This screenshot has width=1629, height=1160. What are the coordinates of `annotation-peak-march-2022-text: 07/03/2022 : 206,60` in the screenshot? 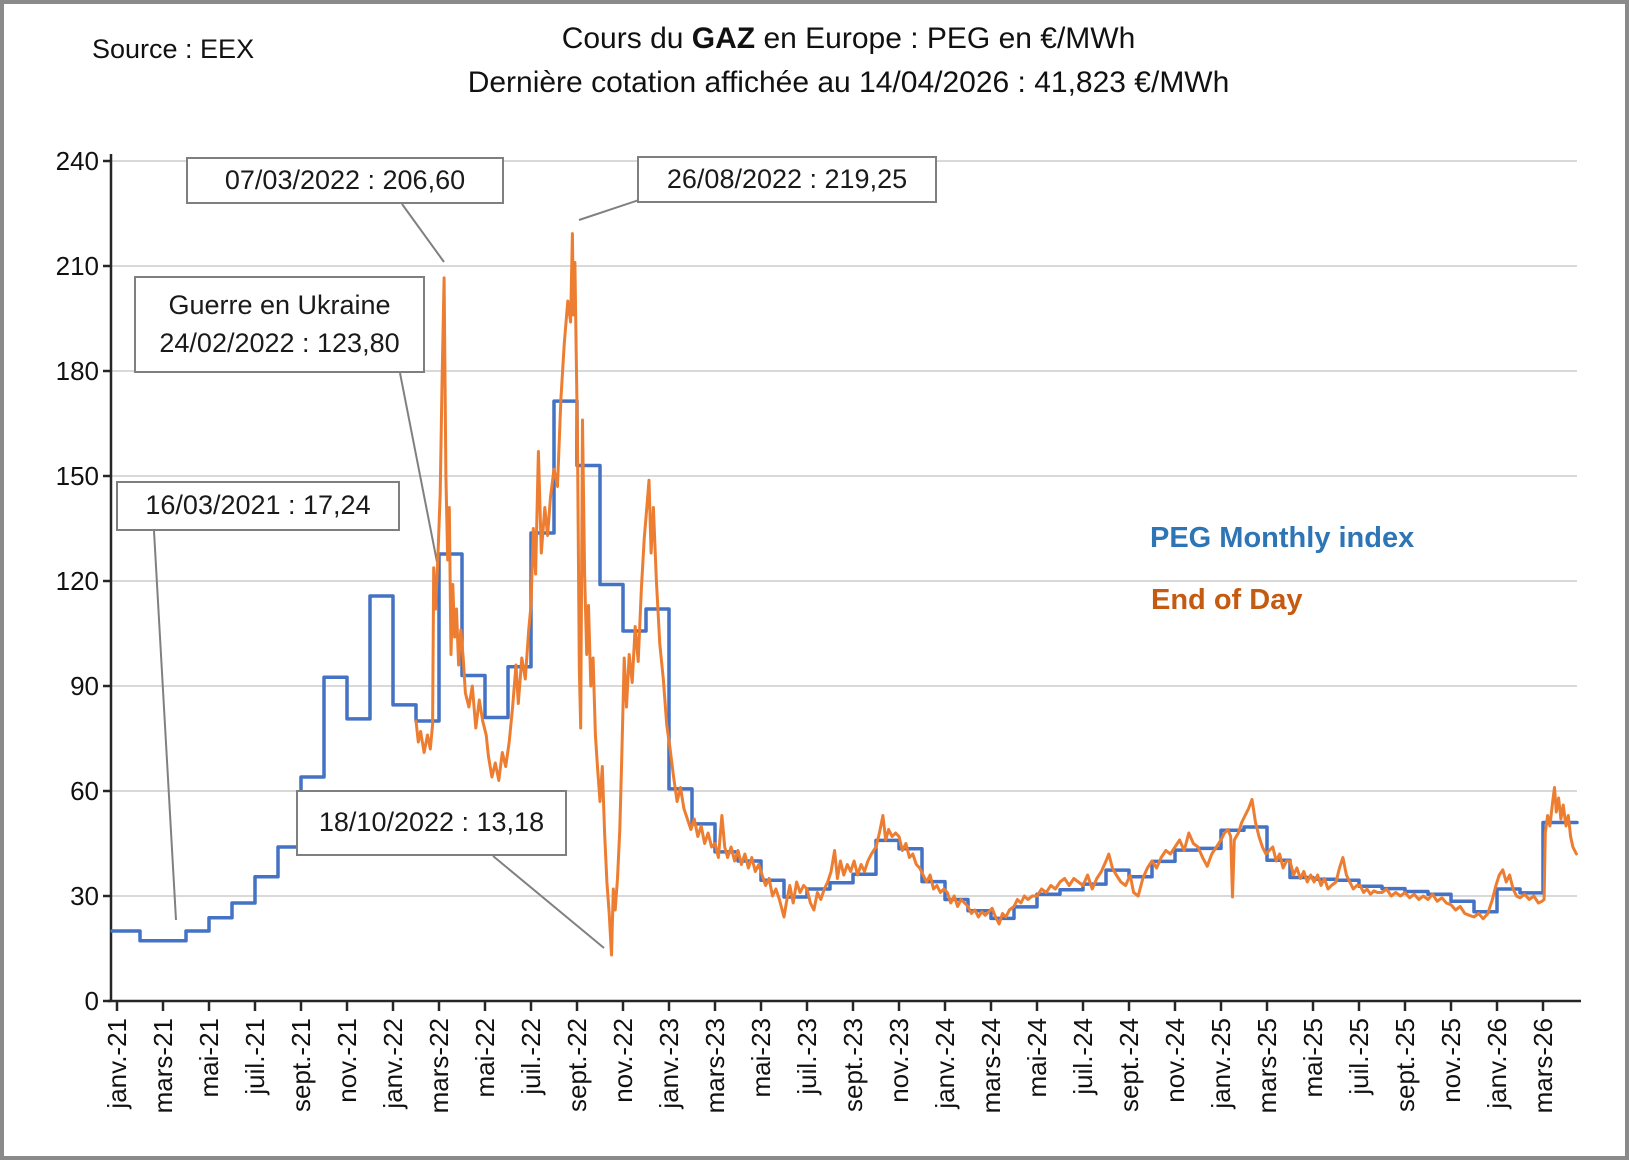 It's located at (345, 179).